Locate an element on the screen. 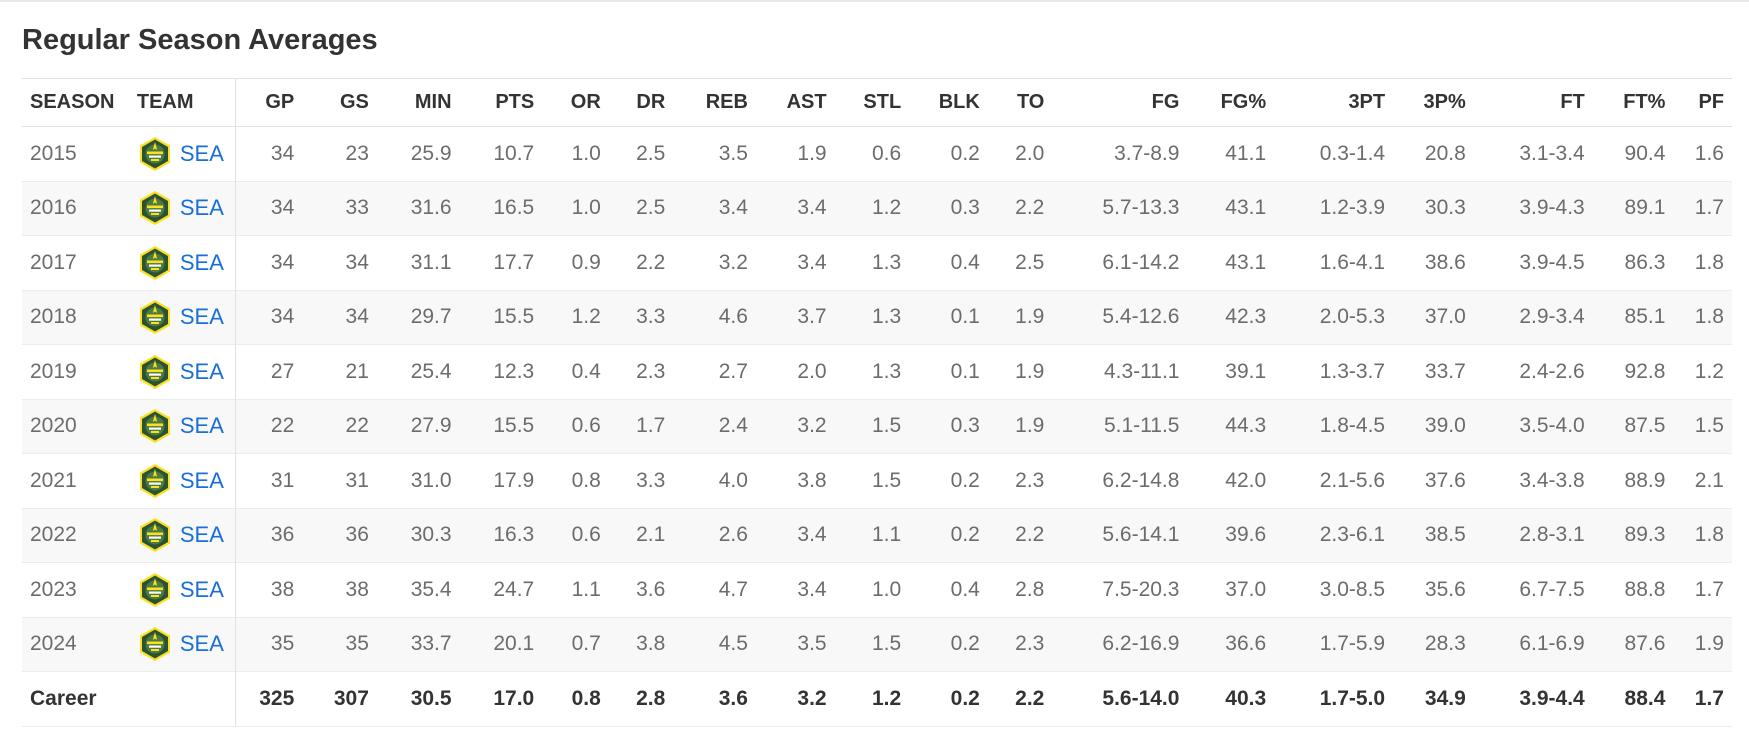 Image resolution: width=1749 pixels, height=736 pixels. column-header-3pt: 3PT is located at coordinates (1367, 102).